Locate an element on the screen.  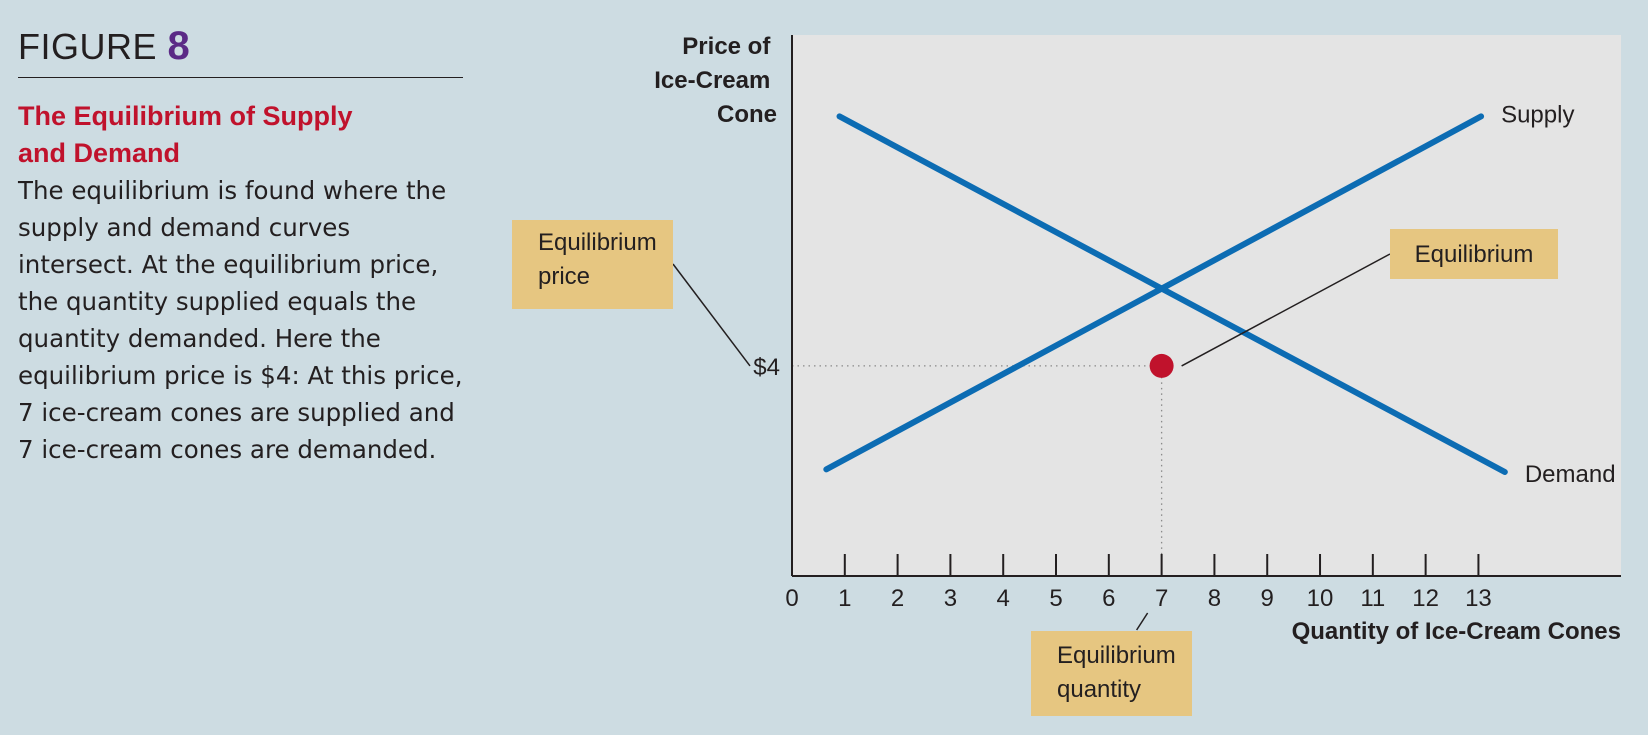
x-tick-label: 12 is located at coordinates (1425, 598).